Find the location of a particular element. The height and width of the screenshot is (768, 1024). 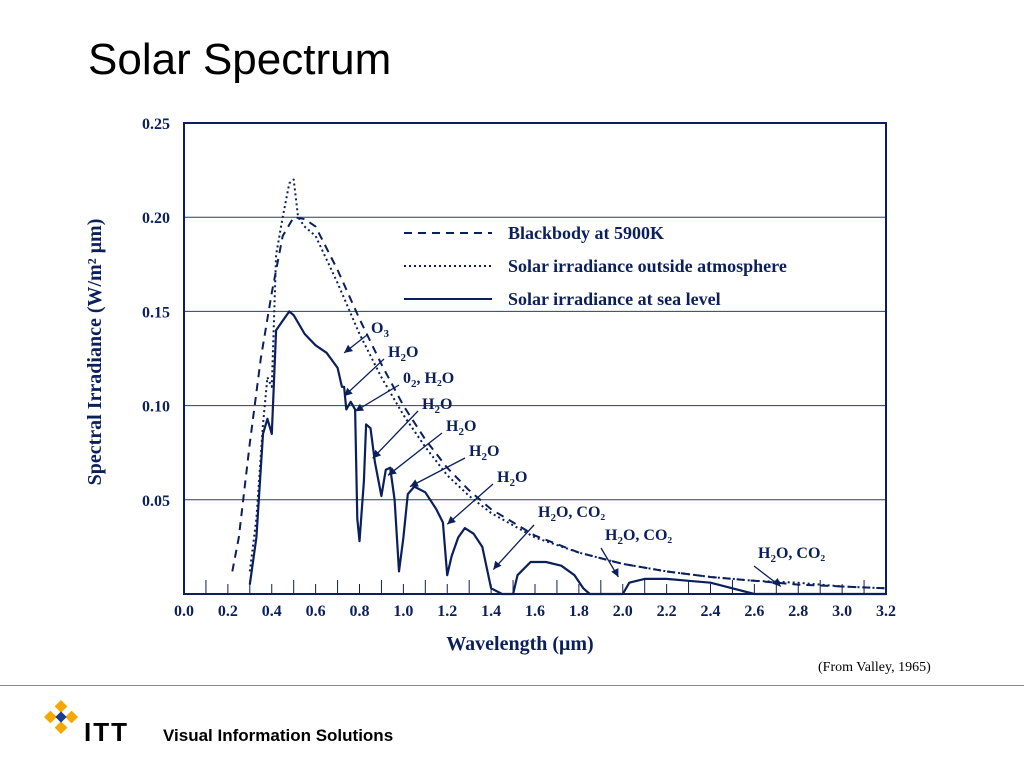

slide-title: Solar Spectrum is located at coordinates (240, 59).